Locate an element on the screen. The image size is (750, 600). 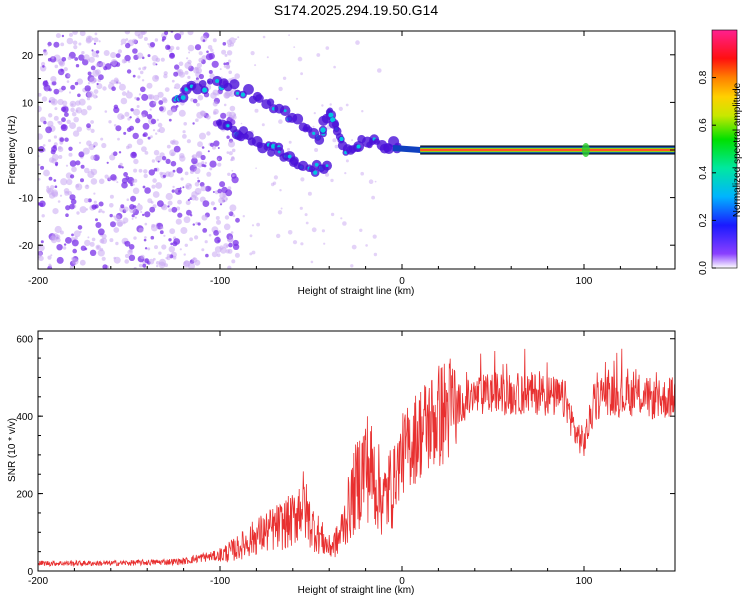
bottom-ytick-label: 200 is located at coordinates (24, 495).